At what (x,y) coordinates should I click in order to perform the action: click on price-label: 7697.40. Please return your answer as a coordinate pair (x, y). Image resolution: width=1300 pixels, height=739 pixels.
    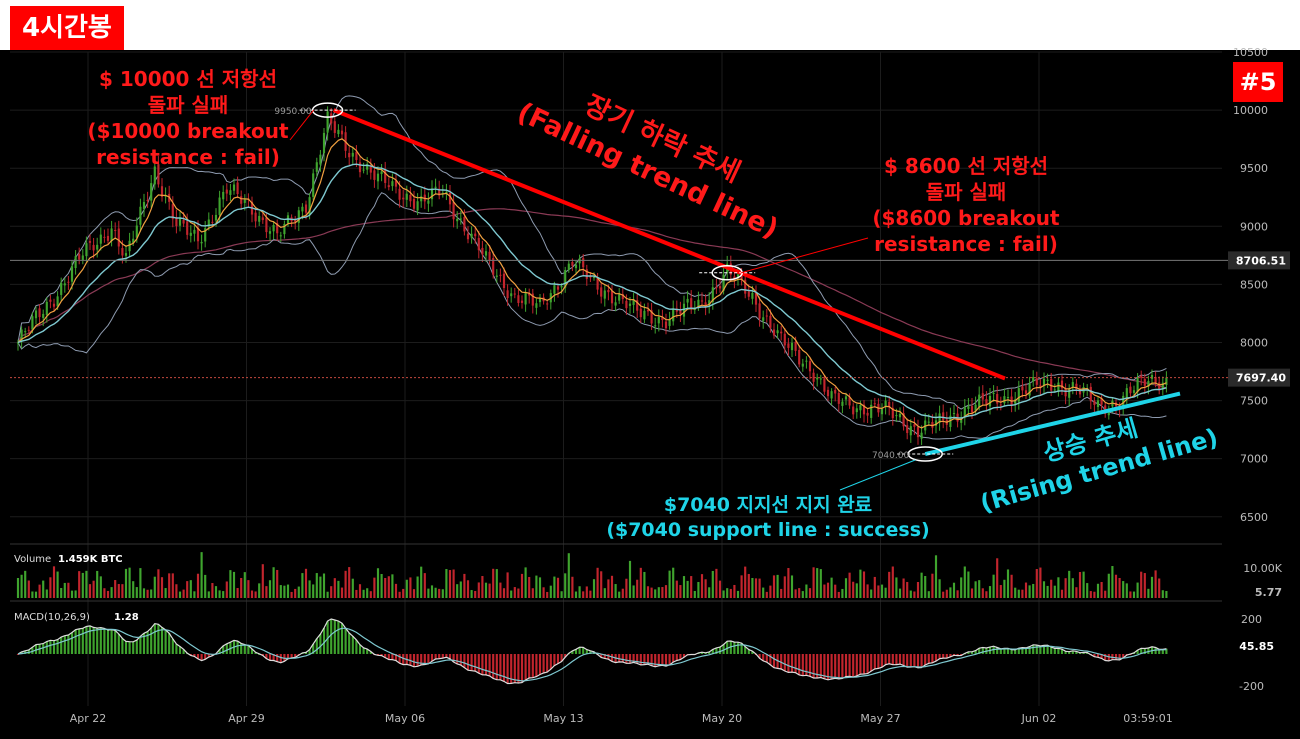
    Looking at the image, I should click on (1261, 378).